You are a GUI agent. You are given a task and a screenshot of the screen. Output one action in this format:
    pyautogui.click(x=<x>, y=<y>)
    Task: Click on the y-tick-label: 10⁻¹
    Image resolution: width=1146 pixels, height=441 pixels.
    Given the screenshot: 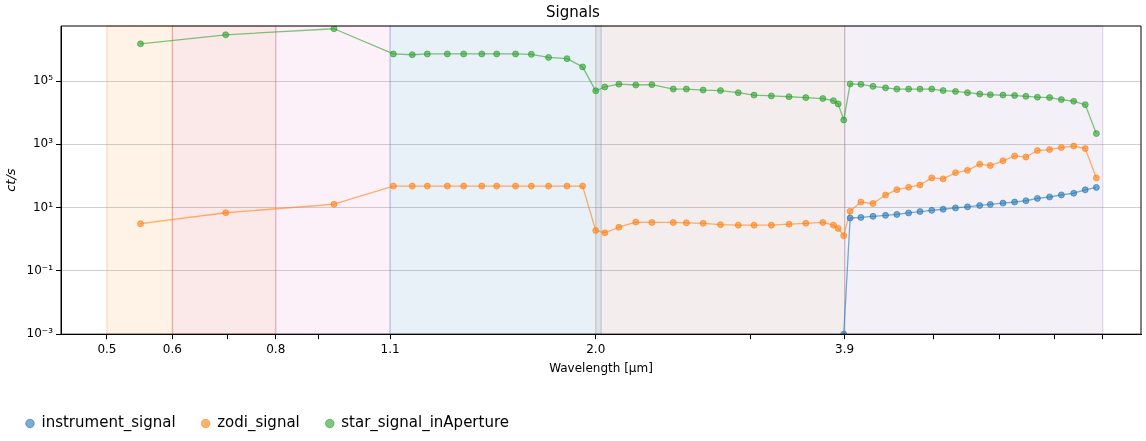 What is the action you would take?
    pyautogui.click(x=40, y=270)
    